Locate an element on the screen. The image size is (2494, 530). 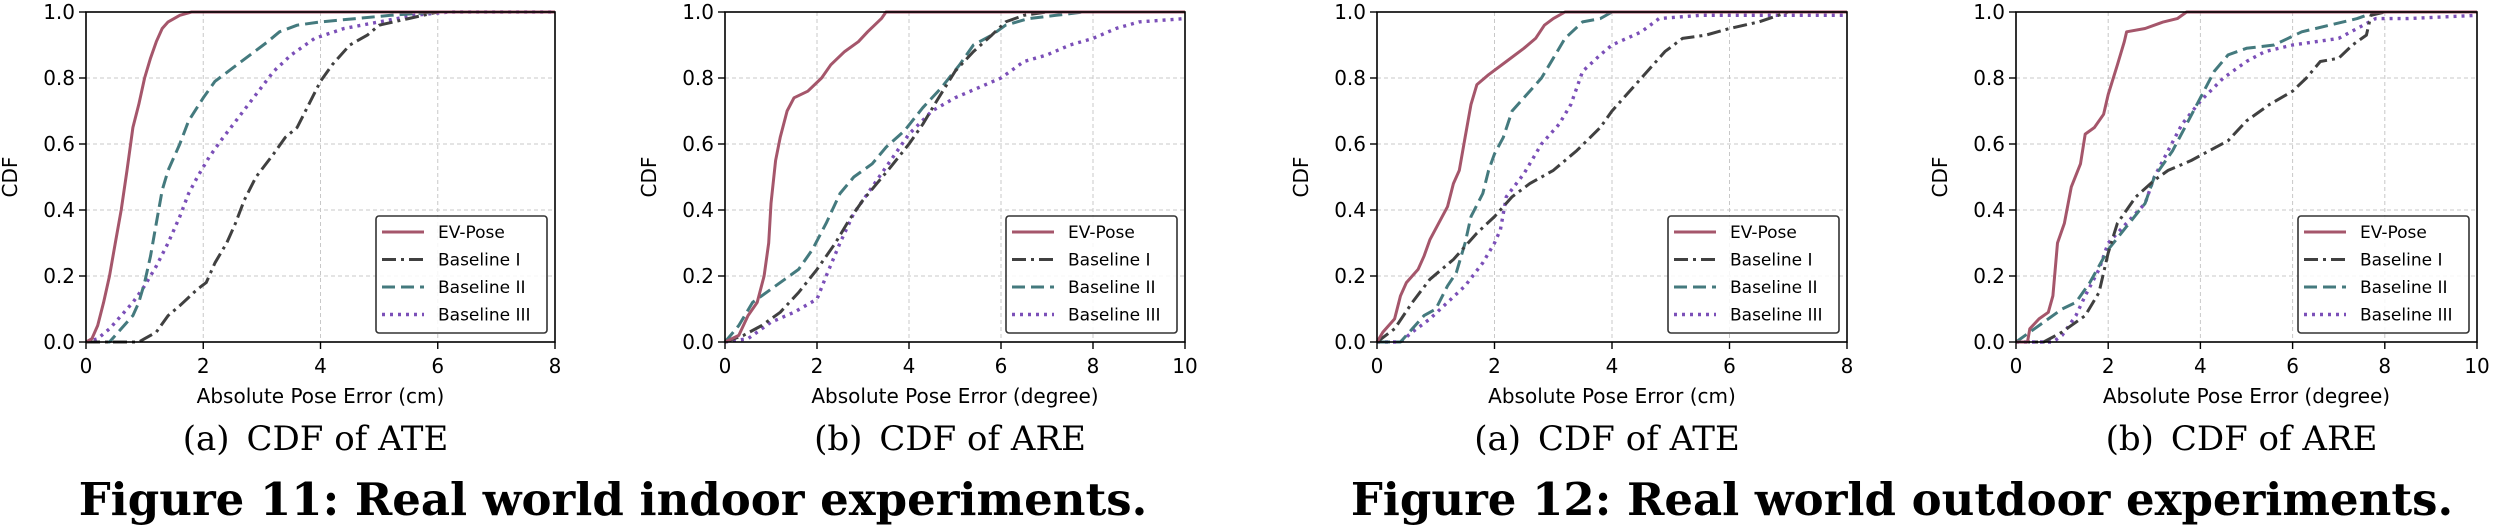
subfigure-caption: (a) CDF of ATE is located at coordinates (316, 439).